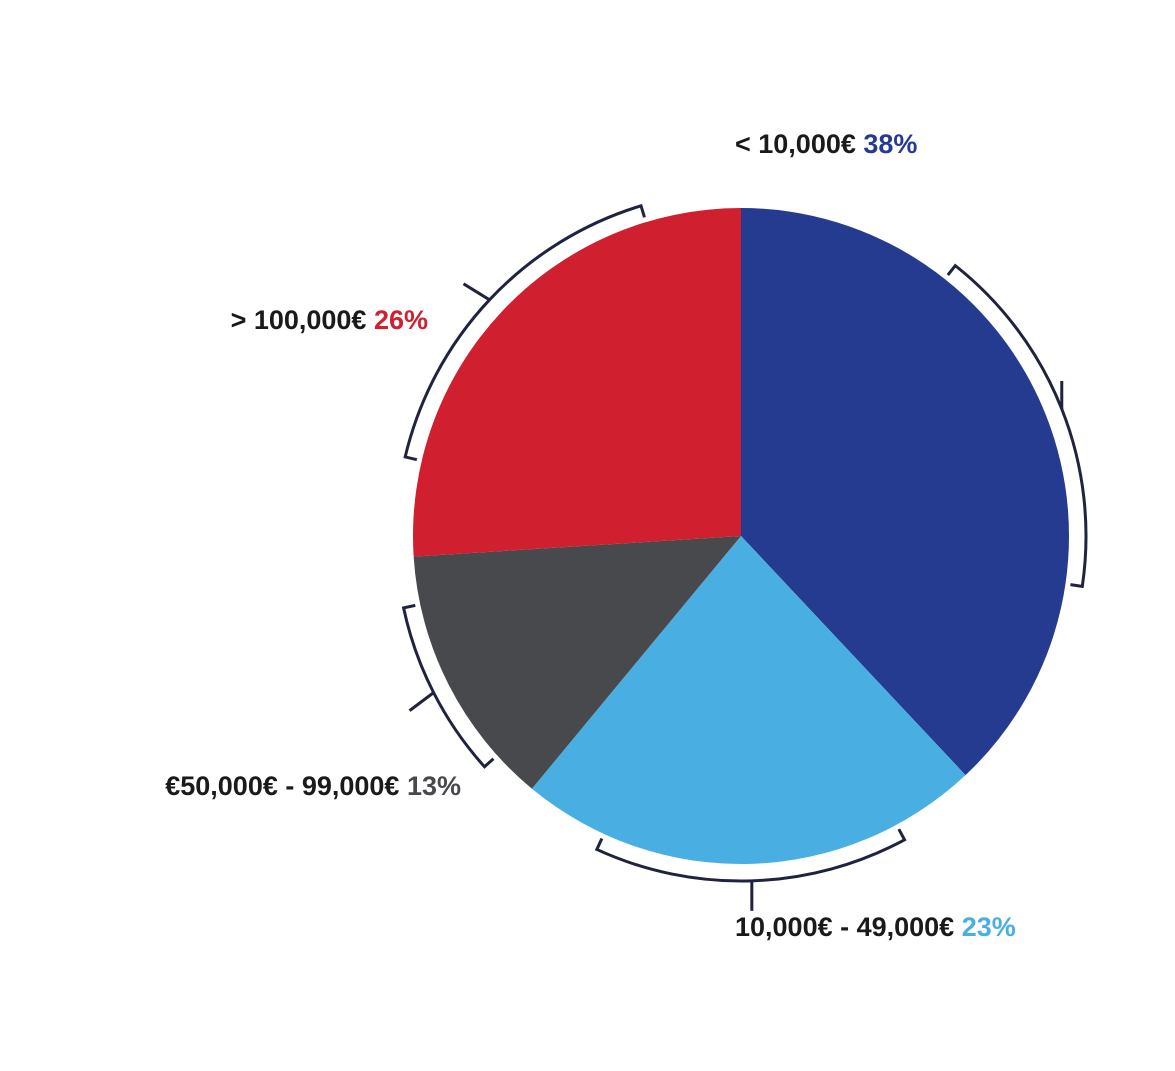 This screenshot has height=1071, width=1175. Describe the element at coordinates (799, 144) in the screenshot. I see `slice-range-label: < 10,000€` at that location.